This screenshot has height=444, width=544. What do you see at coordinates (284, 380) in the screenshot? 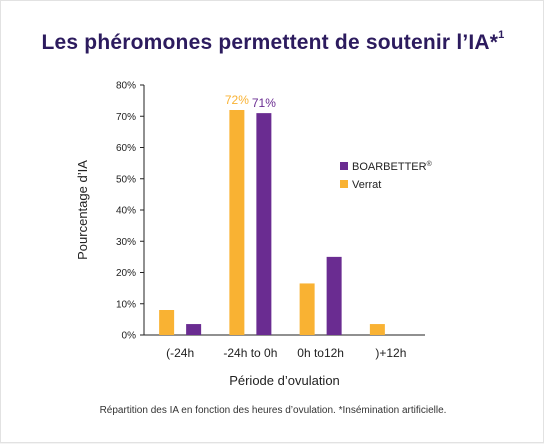
I see `x-axis-label: Période d’ovulation` at bounding box center [284, 380].